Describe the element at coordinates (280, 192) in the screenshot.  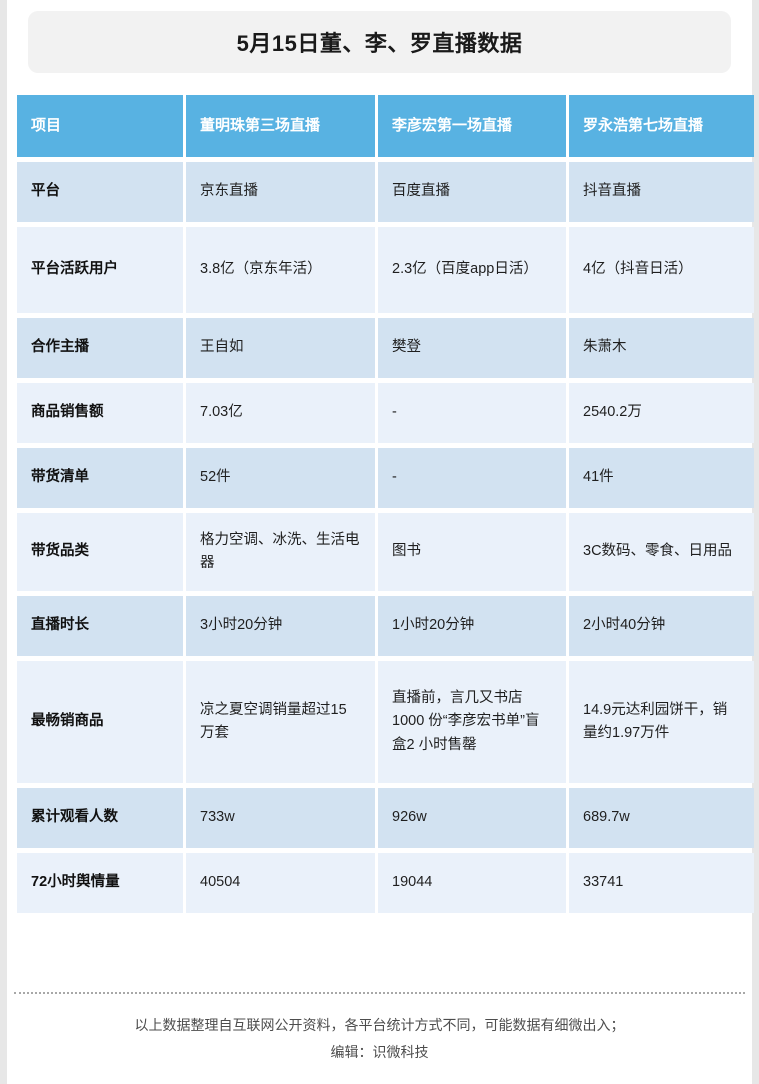
I see `row-value-dong: 京东直播` at that location.